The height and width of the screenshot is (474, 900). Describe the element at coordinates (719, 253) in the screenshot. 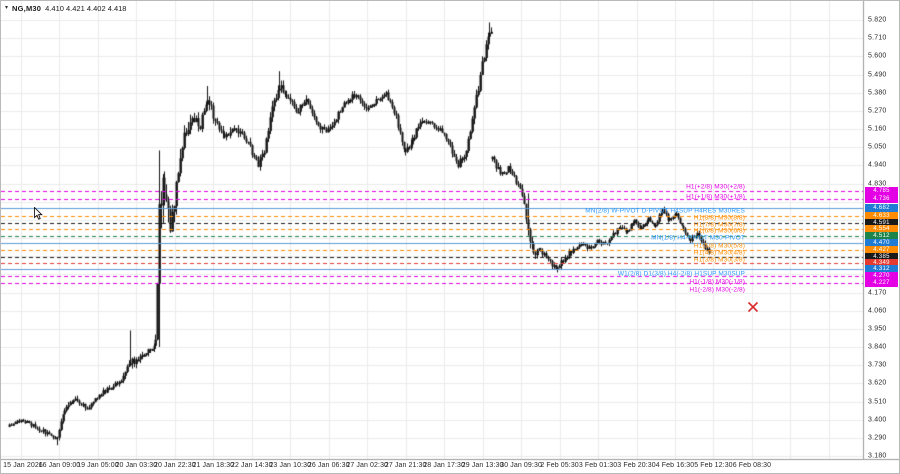

I see `level-label-text: H1(4/8) M30(4/8)` at that location.